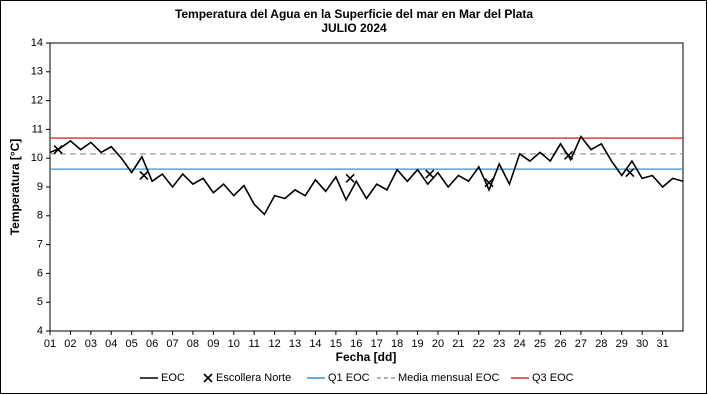 This screenshot has width=708, height=395. What do you see at coordinates (15, 187) in the screenshot?
I see `y-axis-label: Temperatura [°C]` at bounding box center [15, 187].